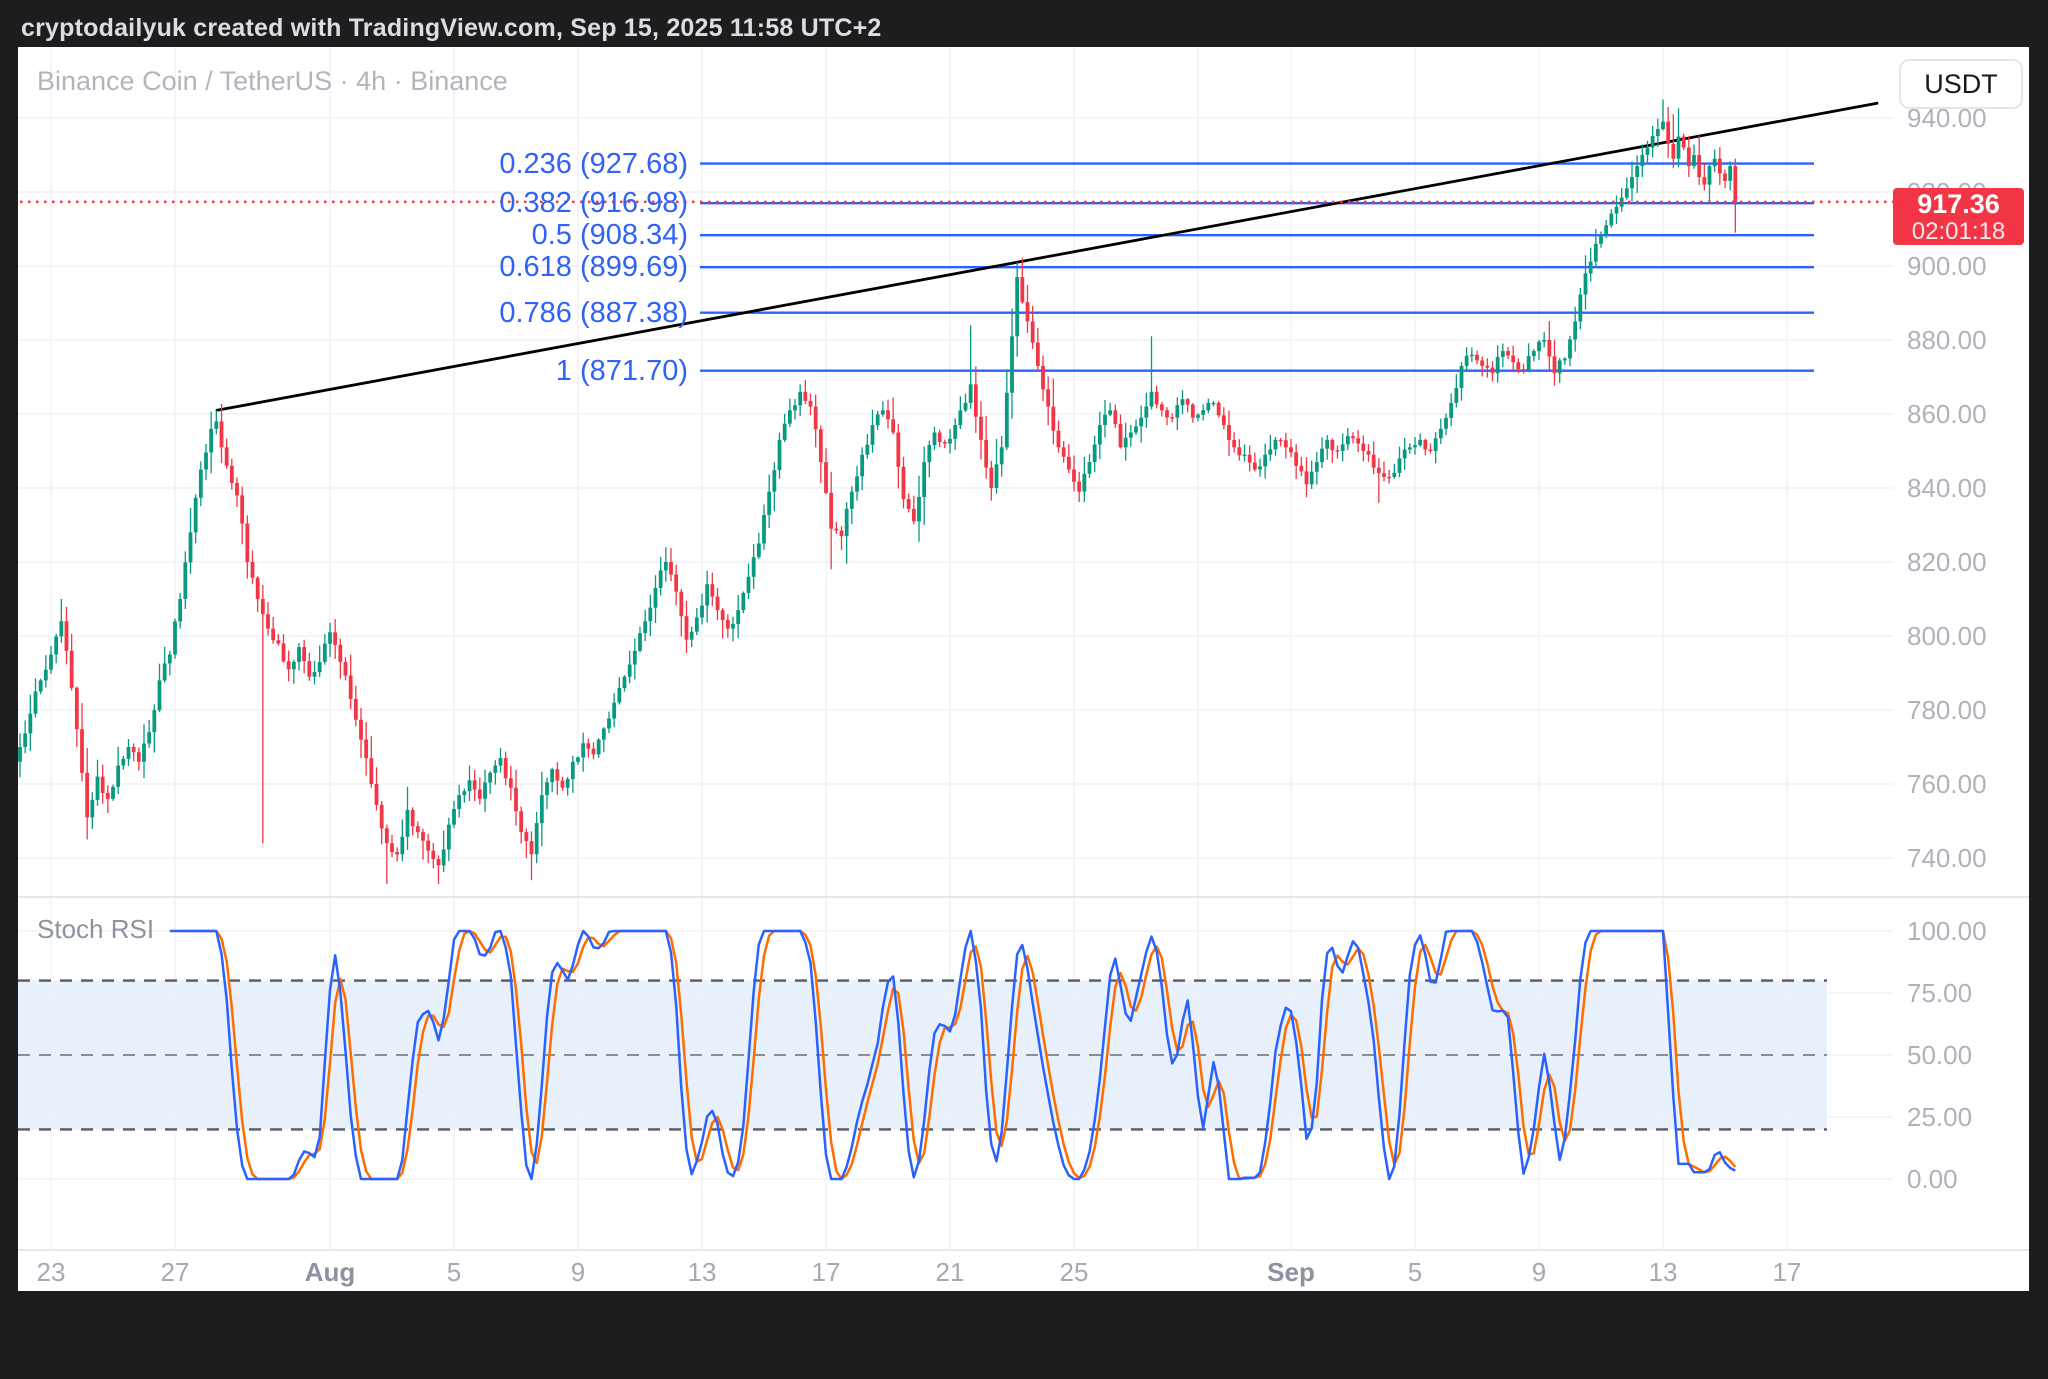 The image size is (2048, 1379). What do you see at coordinates (1947, 636) in the screenshot?
I see `price-tick-label: 800.00` at bounding box center [1947, 636].